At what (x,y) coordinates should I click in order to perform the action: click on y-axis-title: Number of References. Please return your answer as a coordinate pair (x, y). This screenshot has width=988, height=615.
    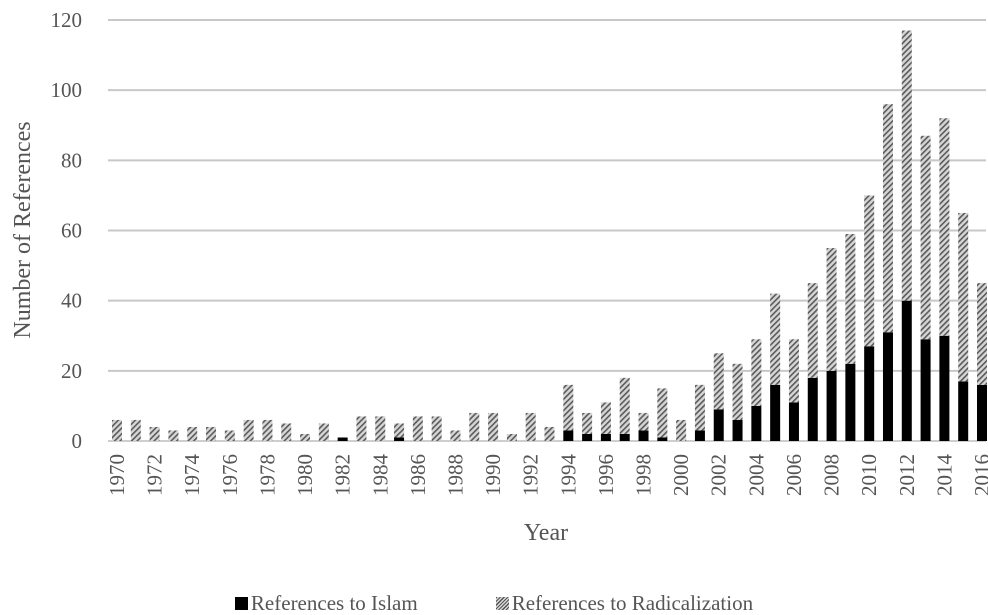
    Looking at the image, I should click on (23, 229).